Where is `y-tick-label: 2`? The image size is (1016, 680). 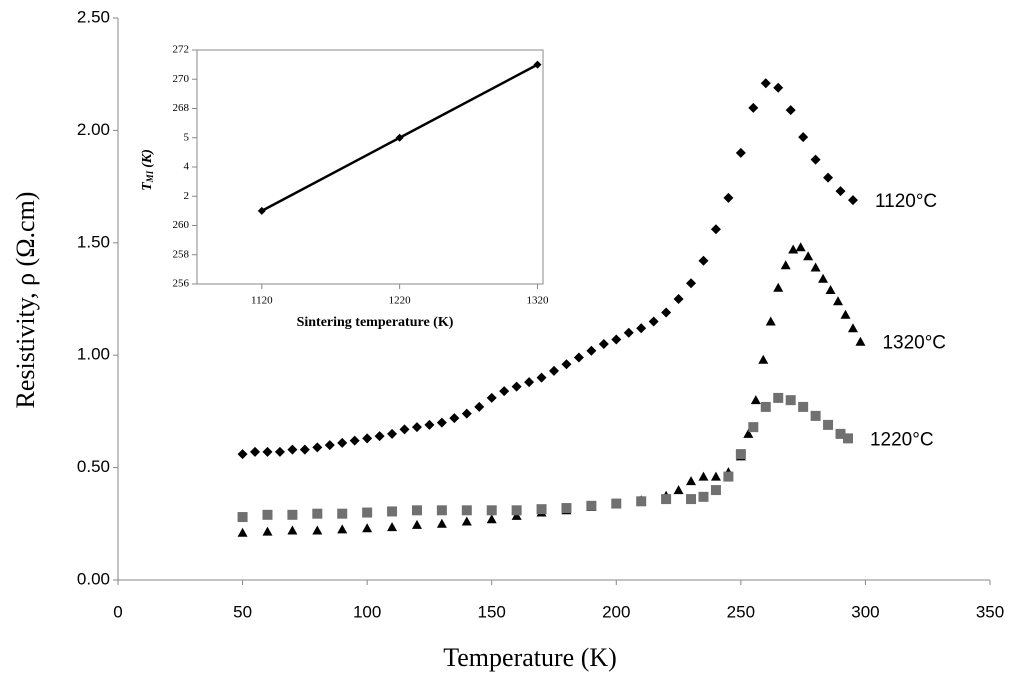 y-tick-label: 2 is located at coordinates (187, 196).